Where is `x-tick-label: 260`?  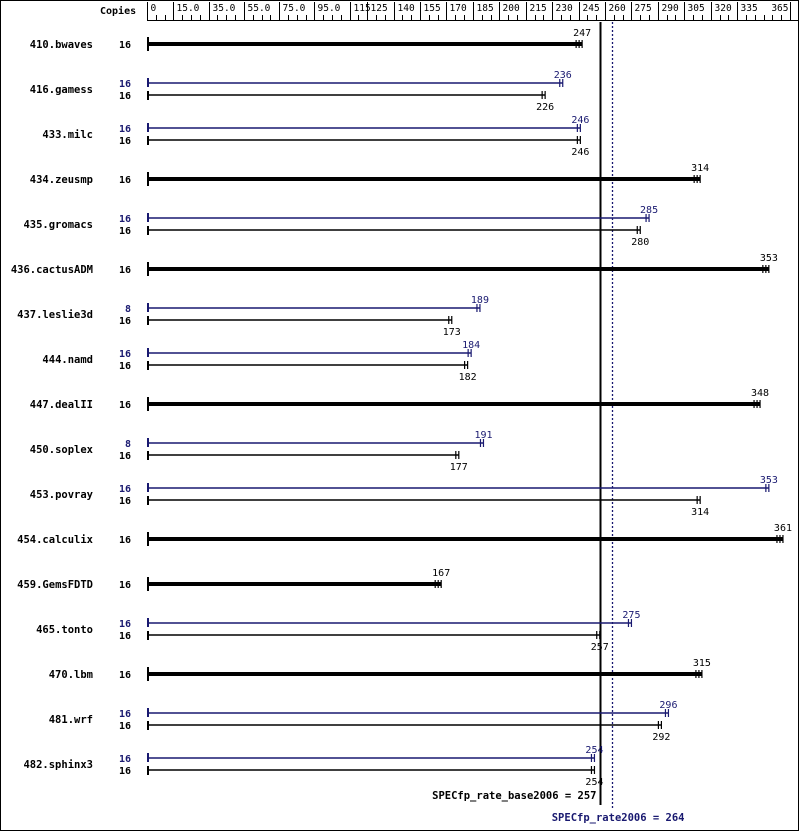 x-tick-label: 260 is located at coordinates (617, 8).